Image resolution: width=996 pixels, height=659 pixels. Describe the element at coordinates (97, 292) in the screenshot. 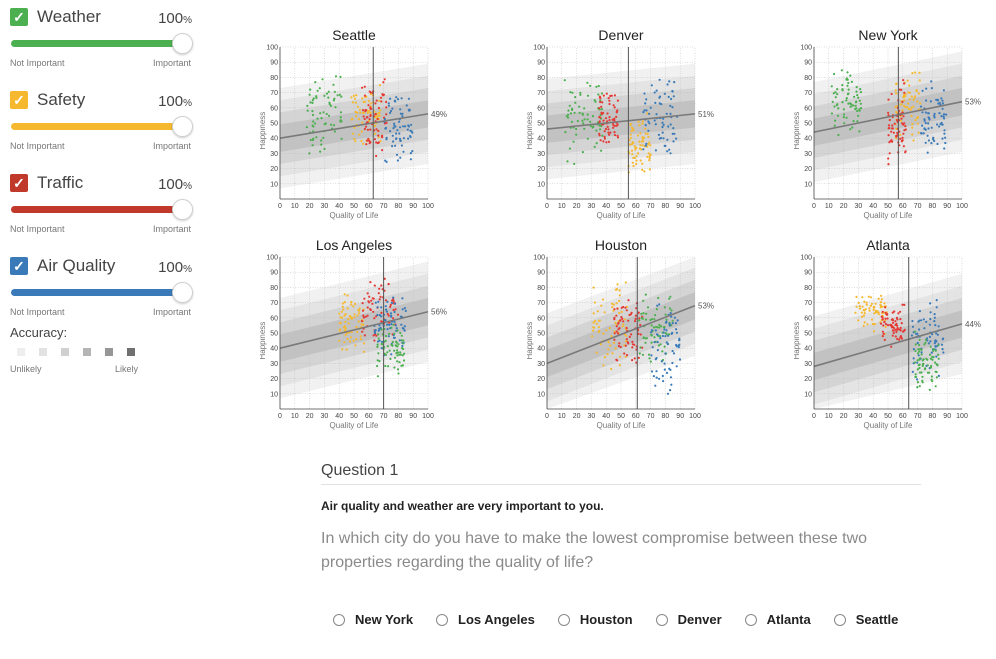

I see `air-quality-slider-track` at that location.